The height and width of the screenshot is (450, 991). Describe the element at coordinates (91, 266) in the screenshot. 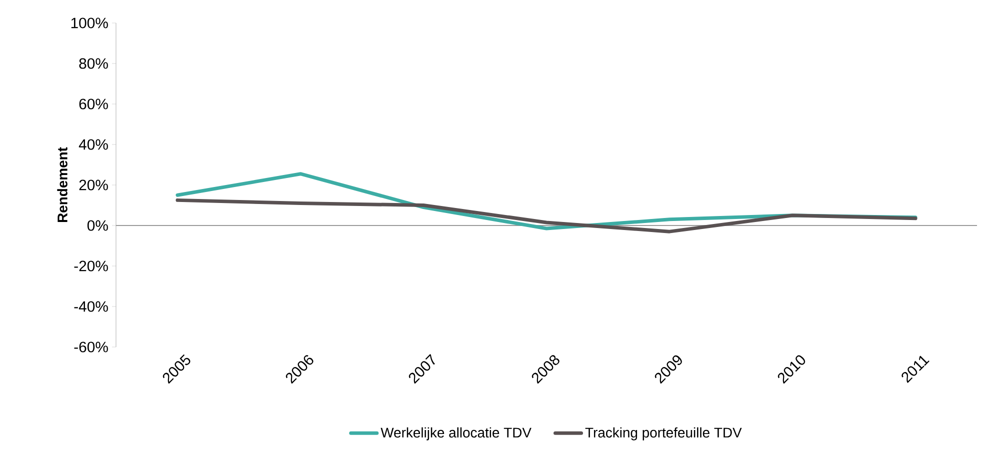

I see `y-tick-label: -20%` at that location.